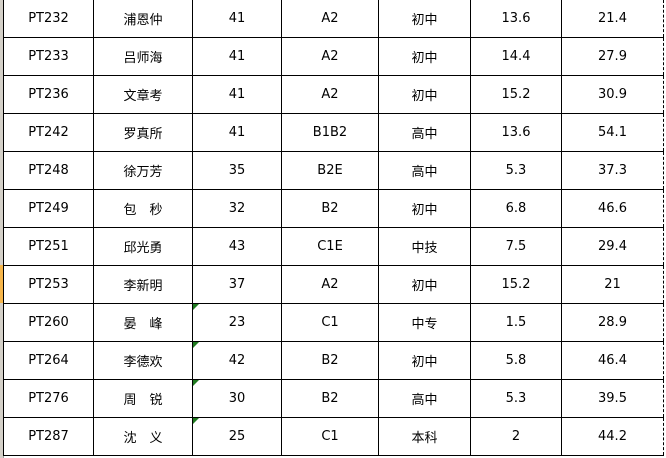 This screenshot has height=458, width=666. What do you see at coordinates (143, 436) in the screenshot?
I see `cell-name: 沈 义` at bounding box center [143, 436].